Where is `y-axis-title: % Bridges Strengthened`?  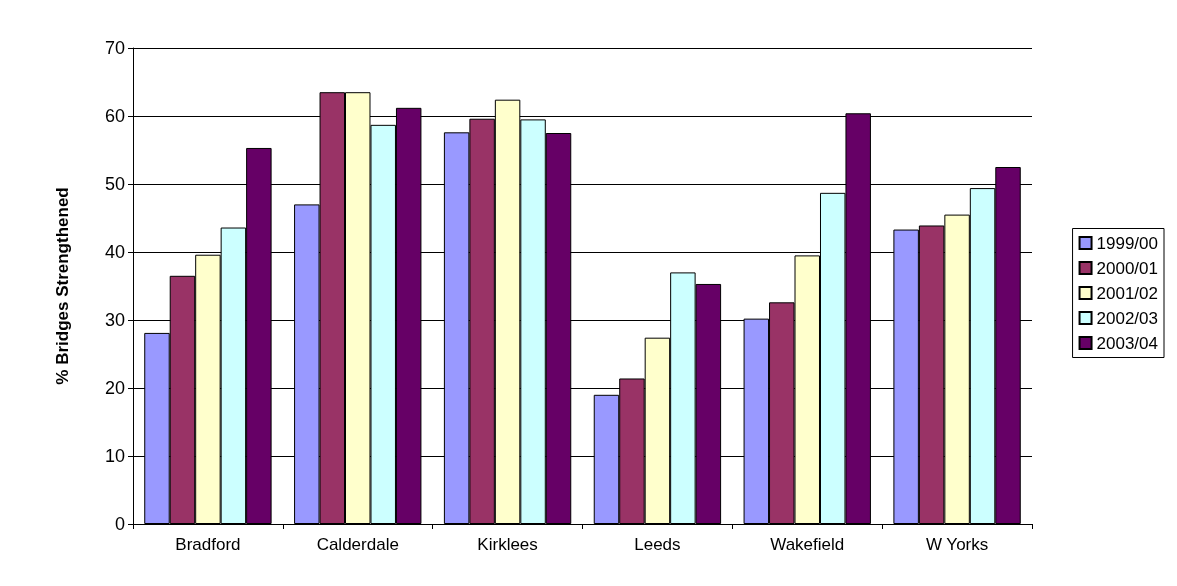
y-axis-title: % Bridges Strengthened is located at coordinates (62, 286).